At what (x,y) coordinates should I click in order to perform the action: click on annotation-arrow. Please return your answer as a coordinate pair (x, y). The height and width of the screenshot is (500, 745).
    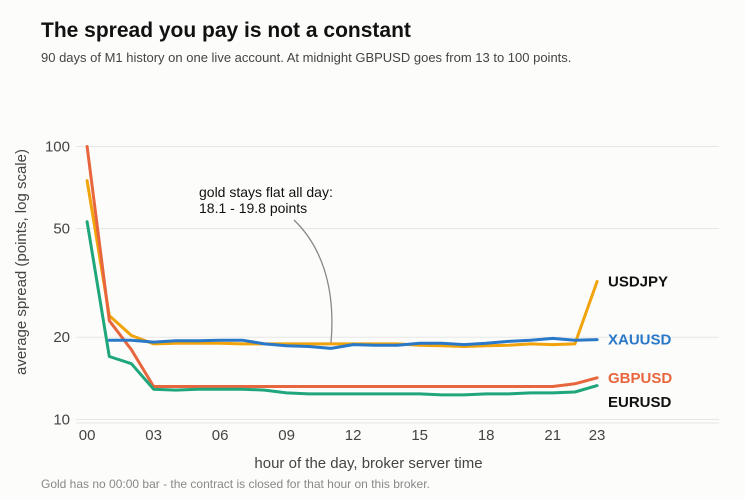
    Looking at the image, I should click on (313, 281).